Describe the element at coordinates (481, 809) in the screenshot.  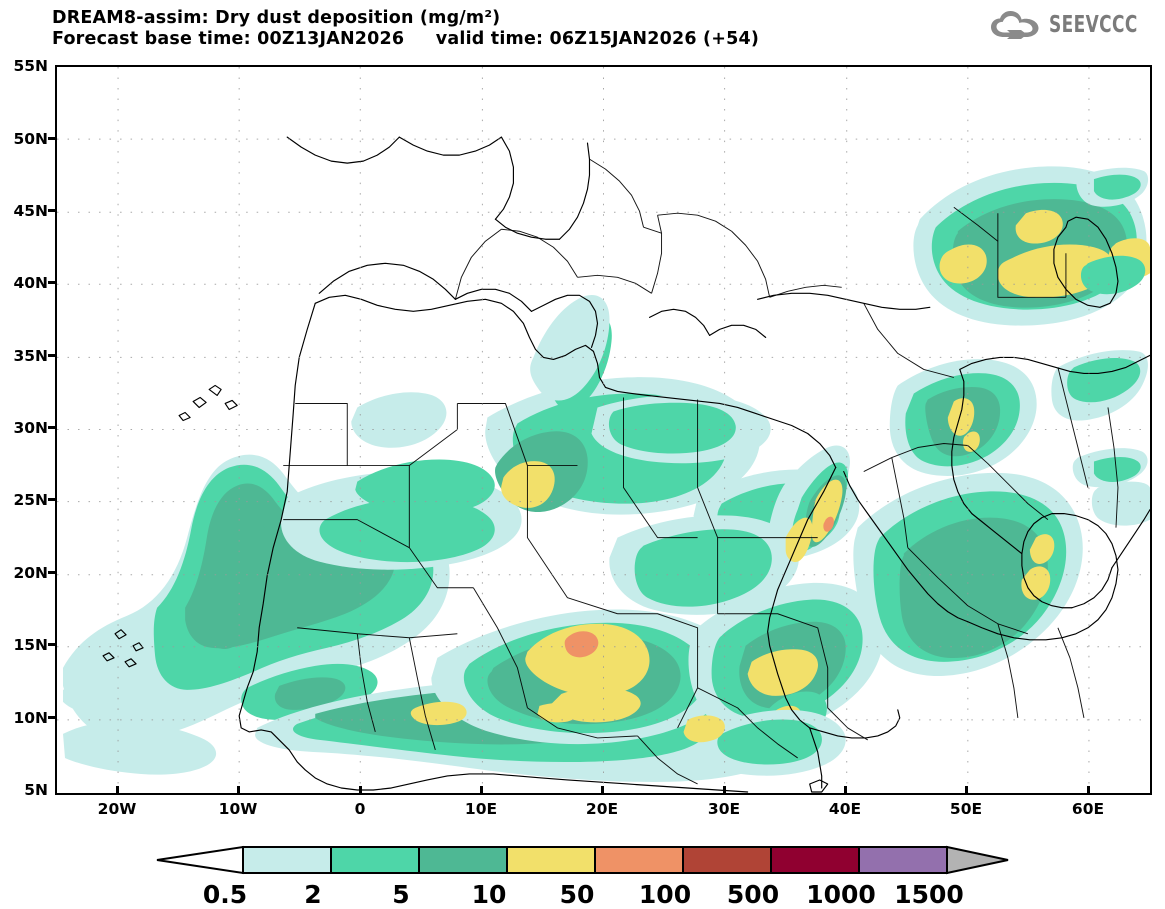
I see `xtick-label-10e: 10E` at that location.